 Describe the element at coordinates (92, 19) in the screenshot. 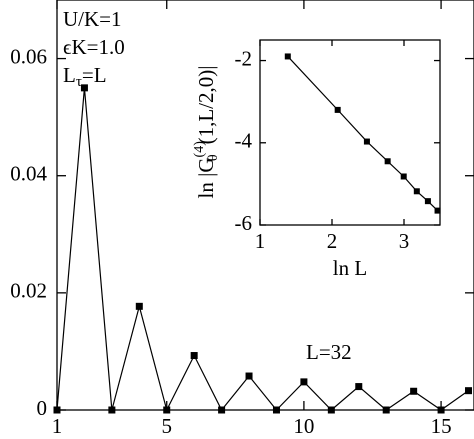

I see `annotation: U/K=1` at that location.